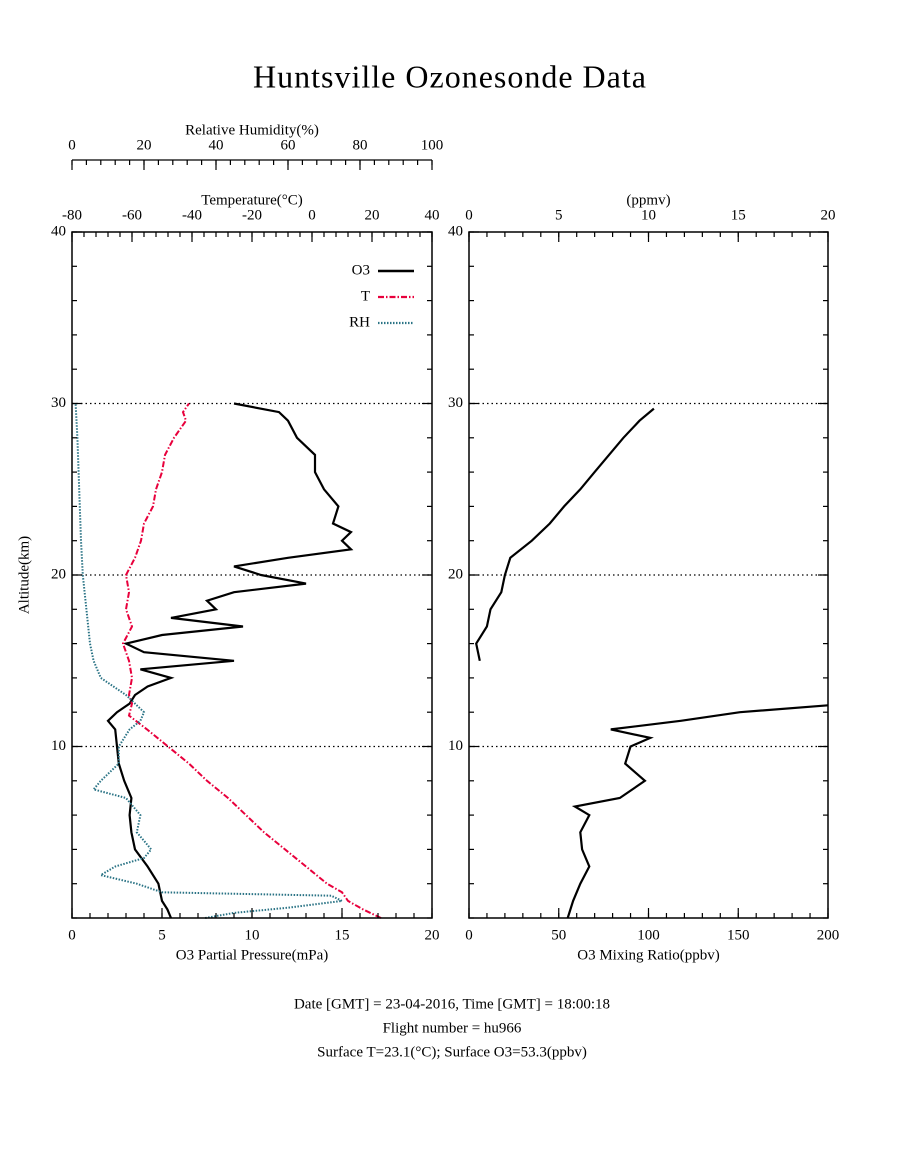 The image size is (900, 1155). Describe the element at coordinates (648, 935) in the screenshot. I see `x-tick-label: 100` at that location.